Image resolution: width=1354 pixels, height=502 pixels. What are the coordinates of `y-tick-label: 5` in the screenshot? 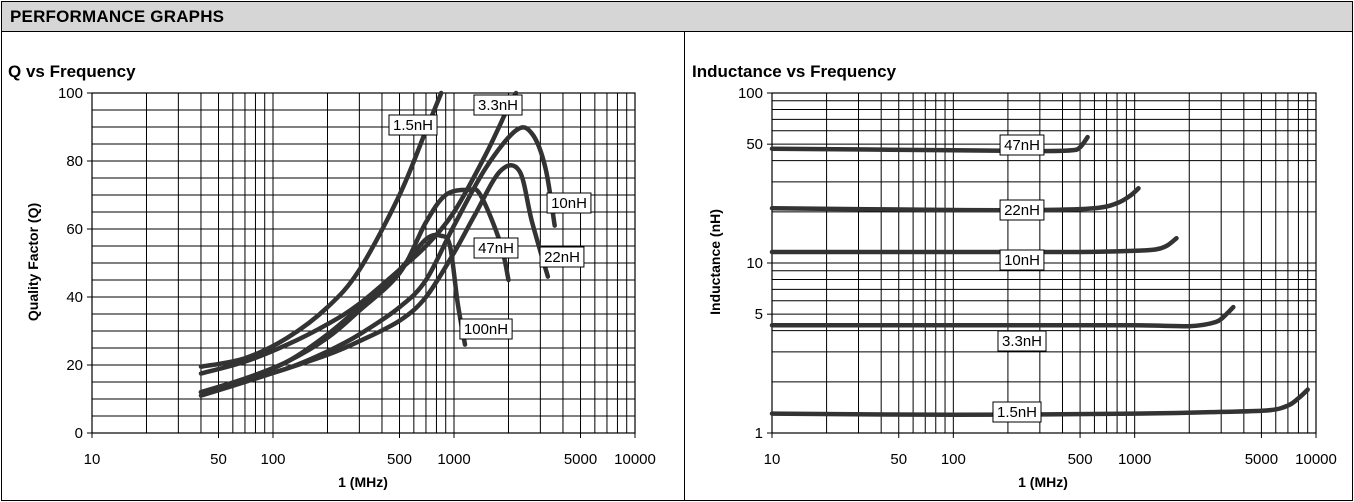 It's located at (759, 314).